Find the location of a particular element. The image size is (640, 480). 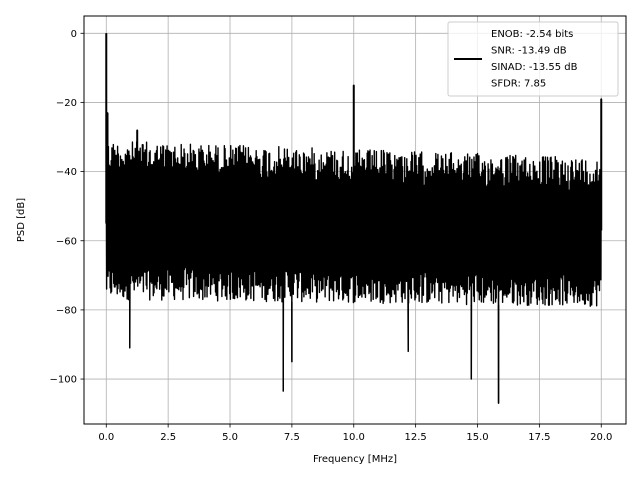

y-tick-label-3: −60 is located at coordinates (66, 241).